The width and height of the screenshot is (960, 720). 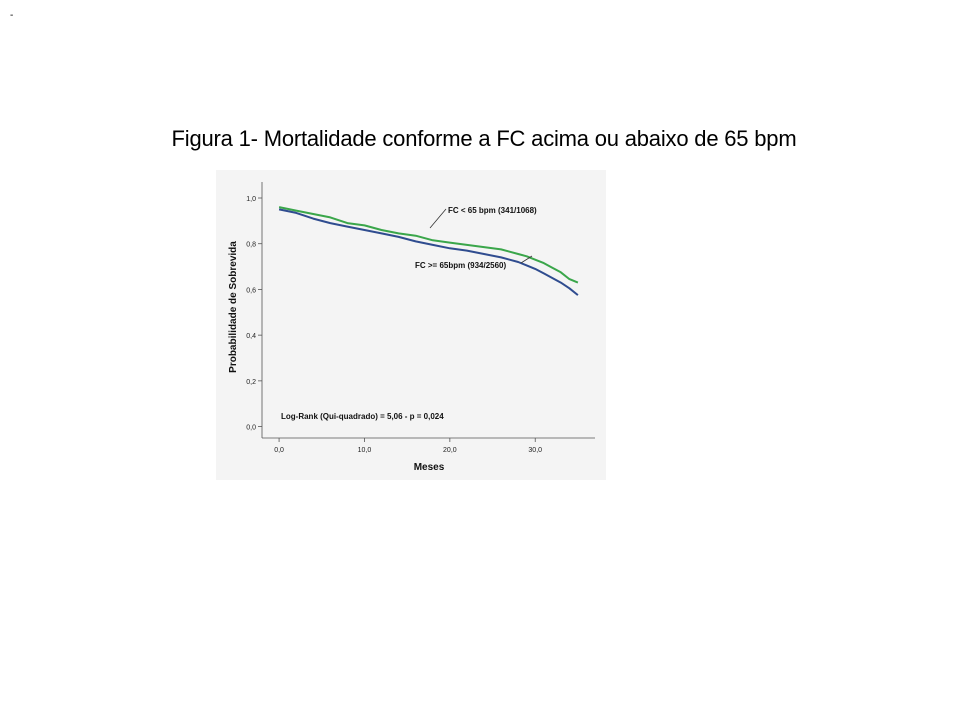 What do you see at coordinates (492, 210) in the screenshot?
I see `series-label-fc-lt65: FC < 65 bpm (341/1068)` at bounding box center [492, 210].